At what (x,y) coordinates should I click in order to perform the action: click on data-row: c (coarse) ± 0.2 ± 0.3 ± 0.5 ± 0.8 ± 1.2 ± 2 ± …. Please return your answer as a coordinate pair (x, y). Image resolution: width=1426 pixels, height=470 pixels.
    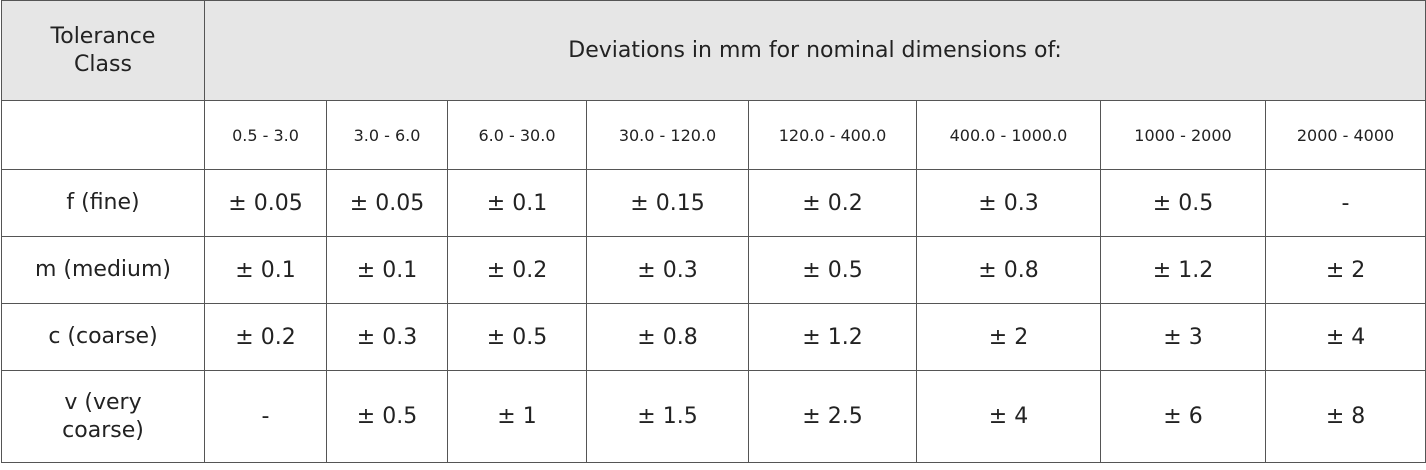
    Looking at the image, I should click on (713, 337).